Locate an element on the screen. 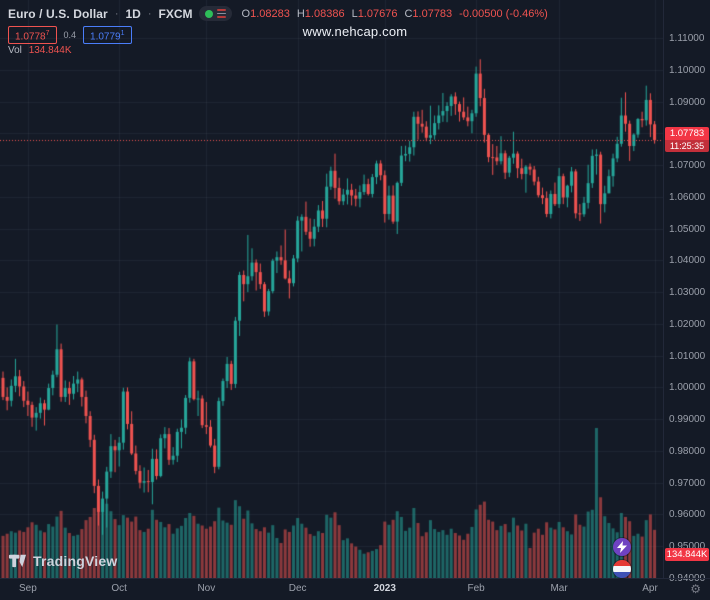 The image size is (710, 600). tradingview-logo: TradingView is located at coordinates (62, 560).